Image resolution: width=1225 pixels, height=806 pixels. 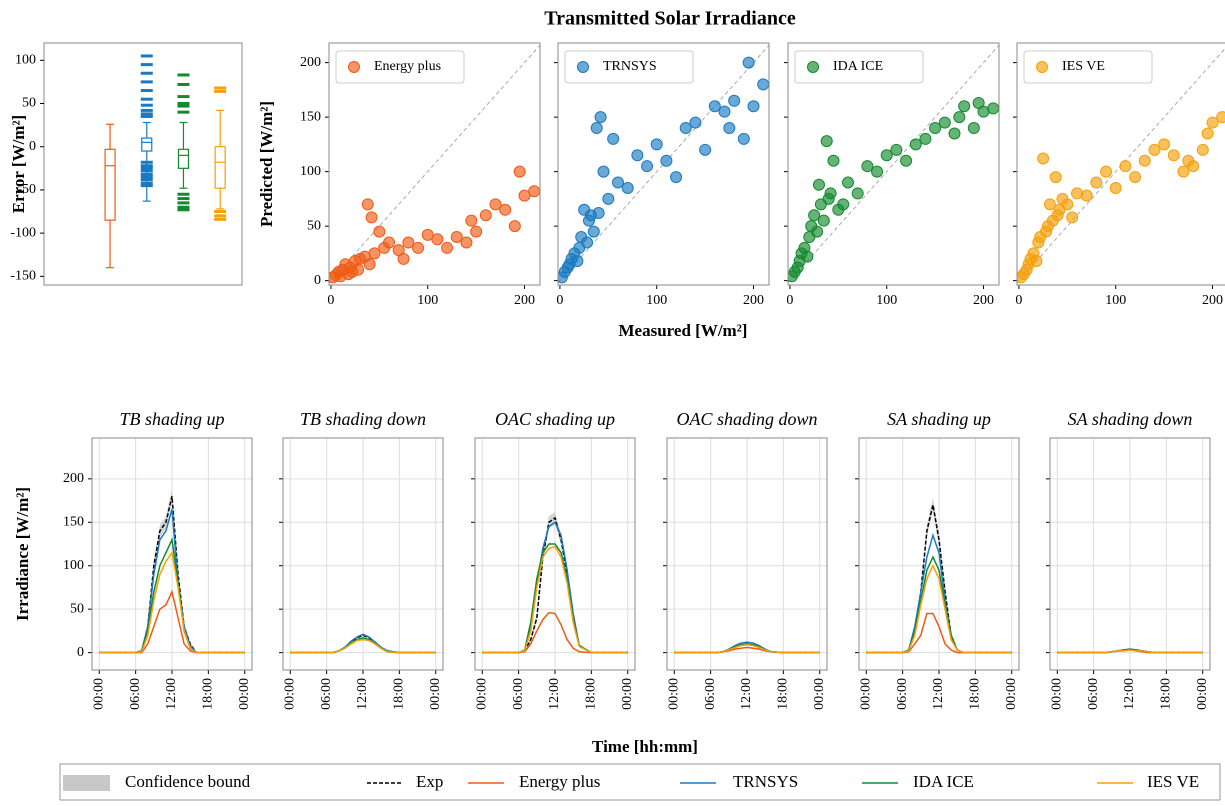 I want to click on x-tick-label: 0, so click(x=789, y=300).